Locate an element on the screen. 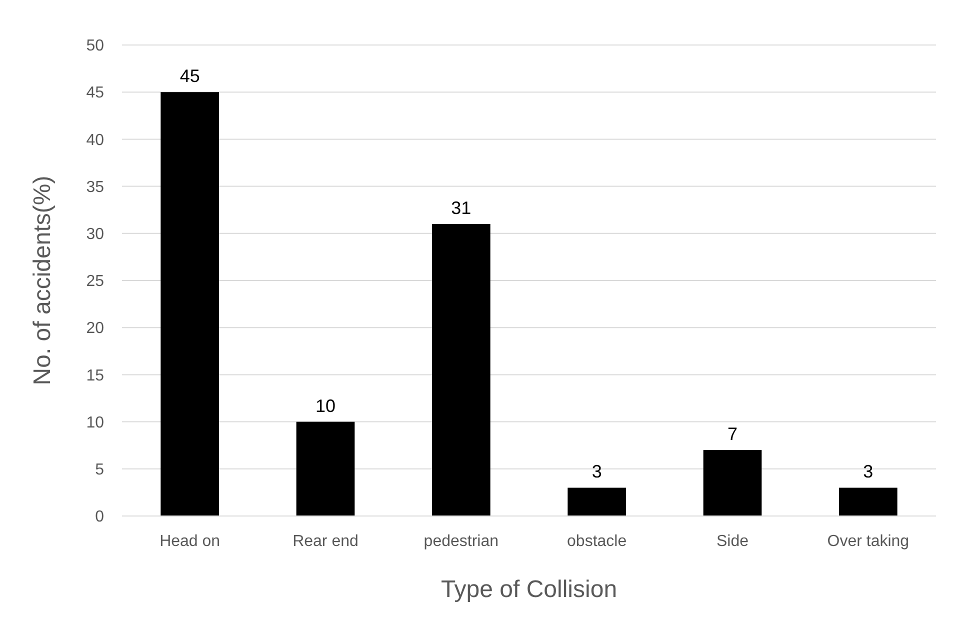 This screenshot has width=956, height=625. x-tick-label: obstacle is located at coordinates (597, 541).